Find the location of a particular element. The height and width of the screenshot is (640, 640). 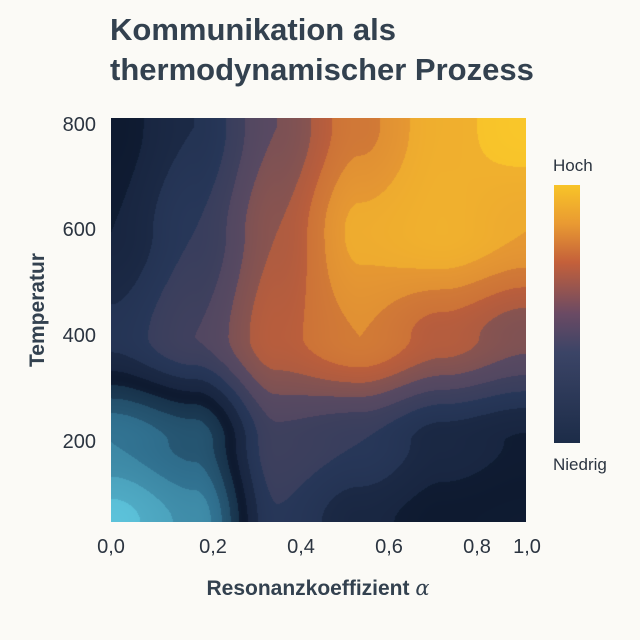

x-tick-label: 0,4 is located at coordinates (301, 547).